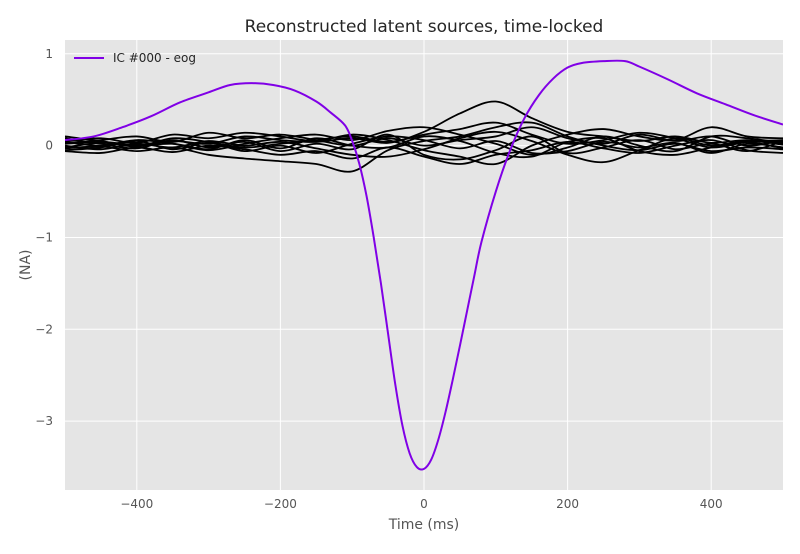 This screenshot has width=800, height=554. What do you see at coordinates (26, 265) in the screenshot?
I see `y-axis-label: (NA)` at bounding box center [26, 265].